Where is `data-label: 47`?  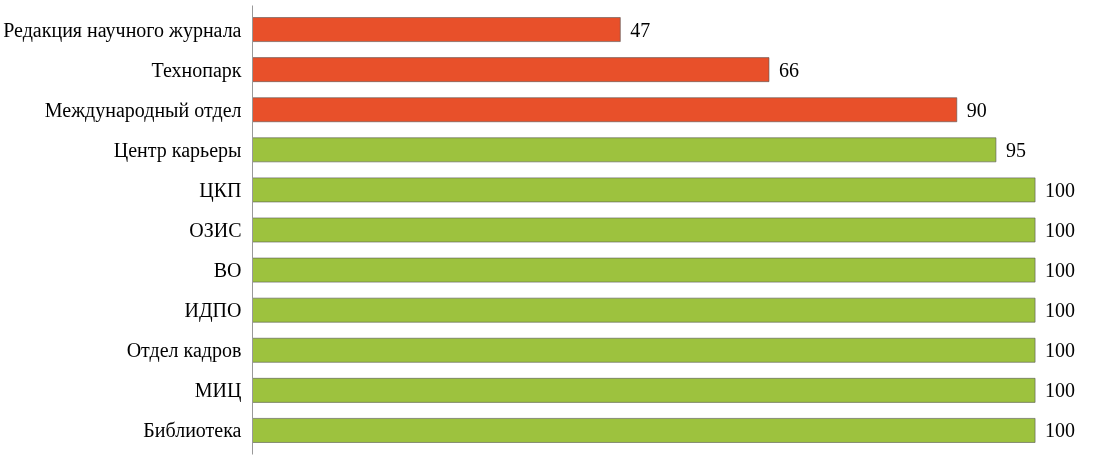
data-label: 47 is located at coordinates (640, 29).